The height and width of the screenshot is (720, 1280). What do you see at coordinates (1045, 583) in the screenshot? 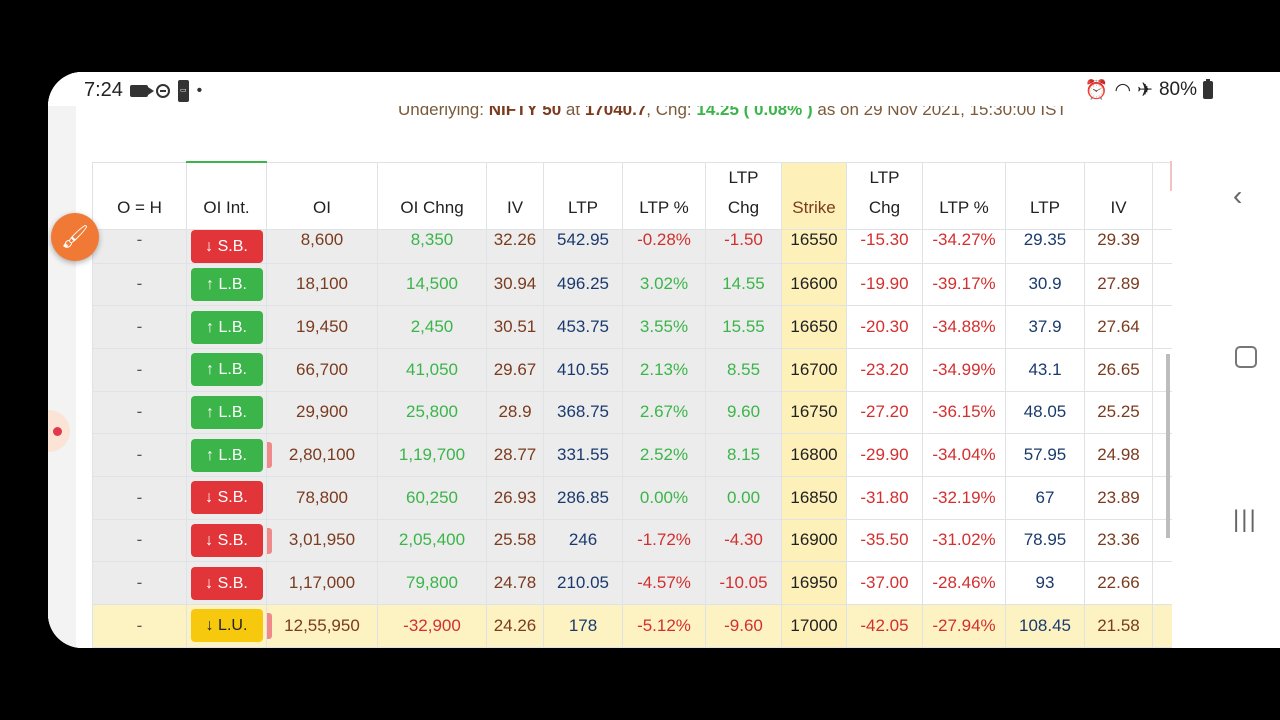
I see `put-ltp-cell: 93` at bounding box center [1045, 583].